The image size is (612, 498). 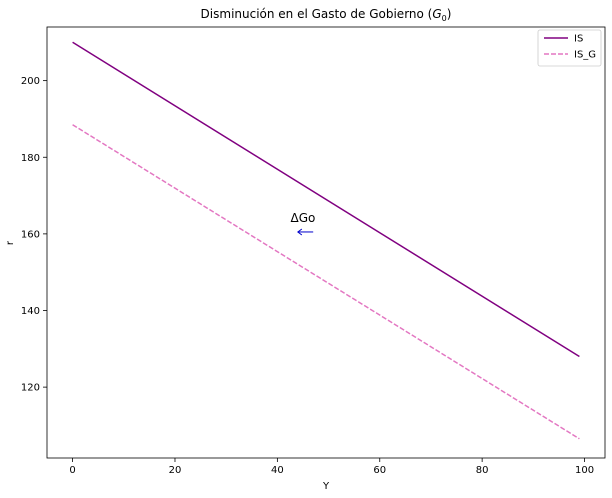 What do you see at coordinates (175, 470) in the screenshot?
I see `x-tick-label: 20` at bounding box center [175, 470].